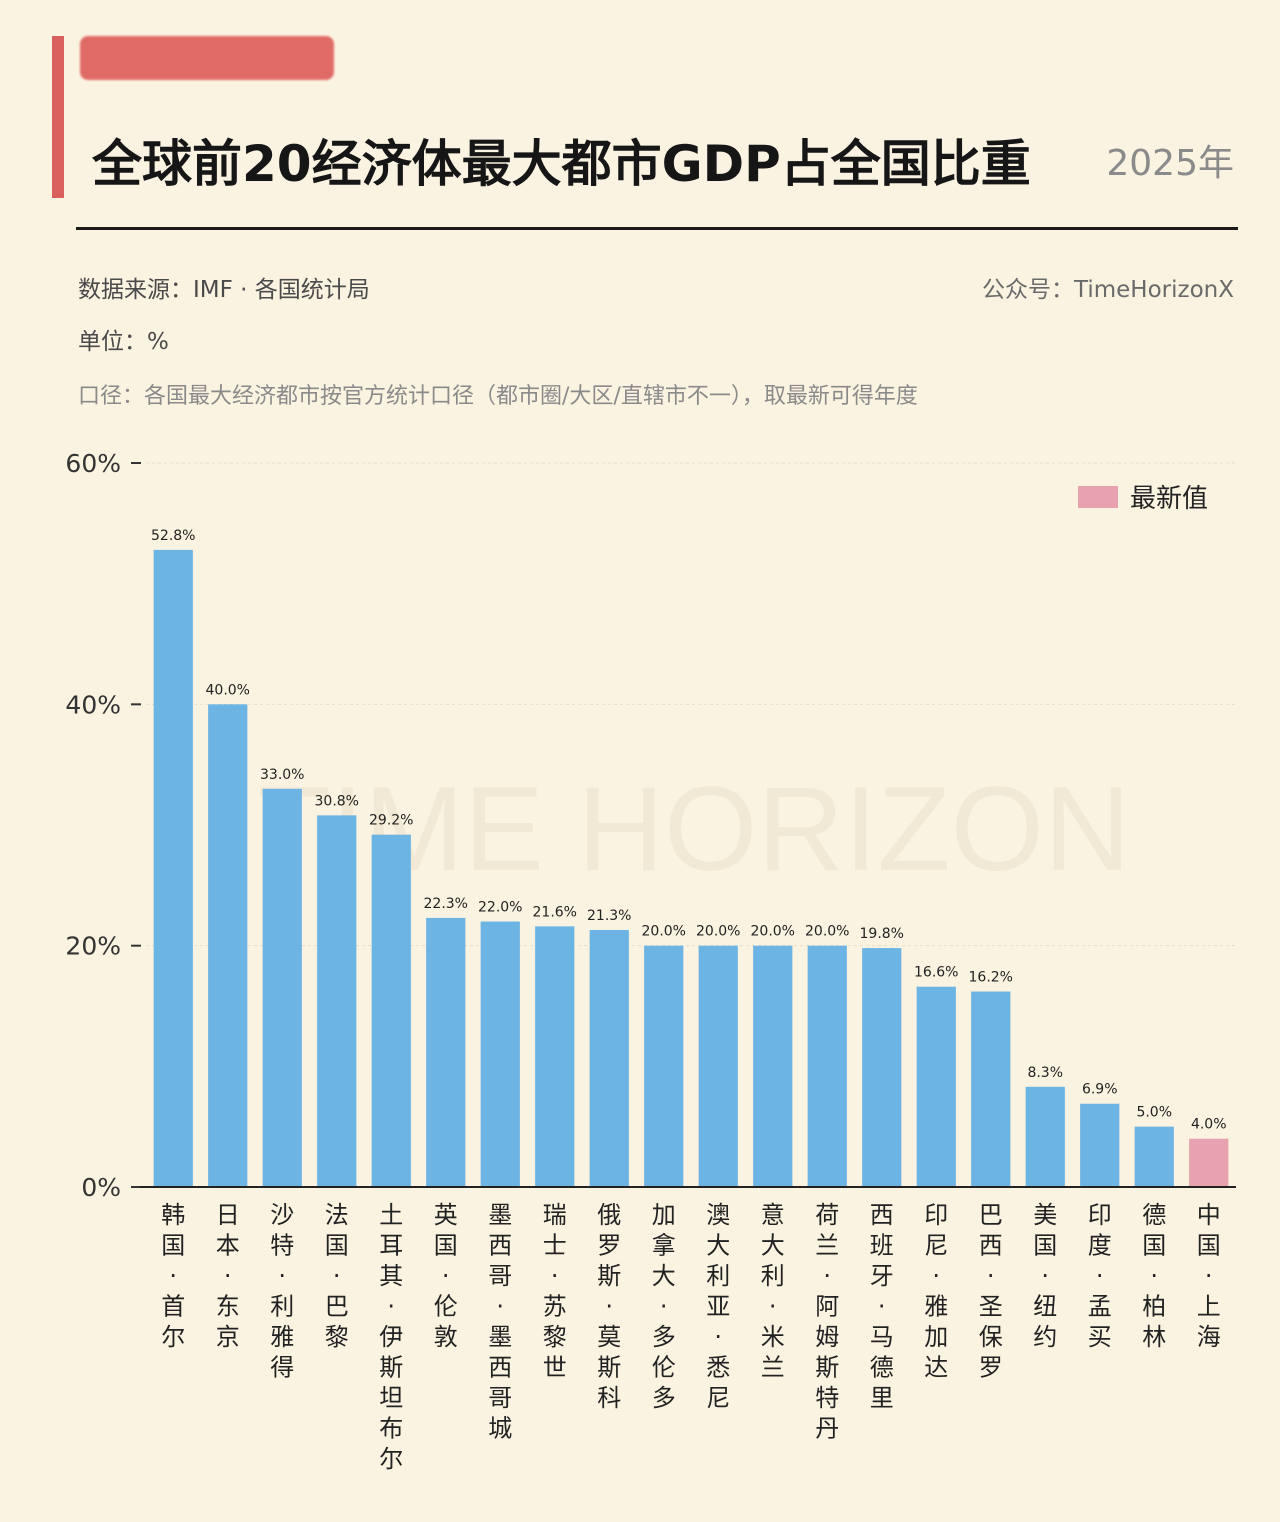  Describe the element at coordinates (228, 690) in the screenshot. I see `bar-value-label: 40.0%` at that location.